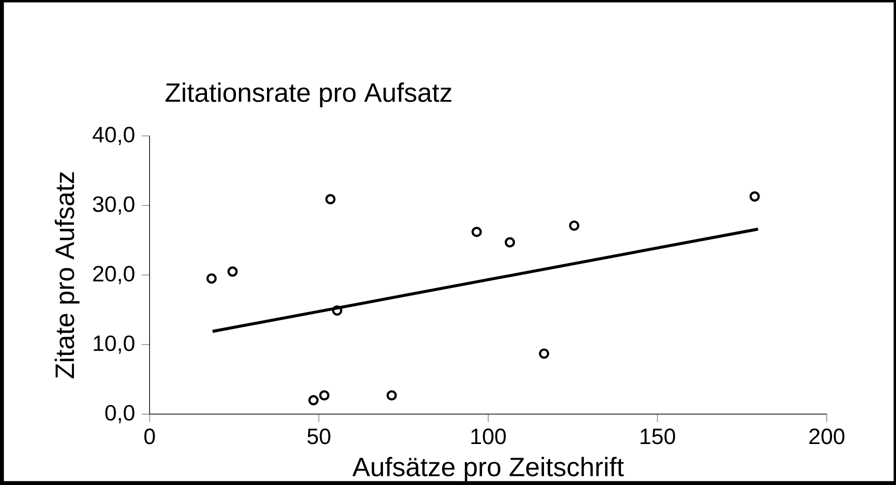  What do you see at coordinates (114, 344) in the screenshot?
I see `y-tick-label: 10,0` at bounding box center [114, 344].